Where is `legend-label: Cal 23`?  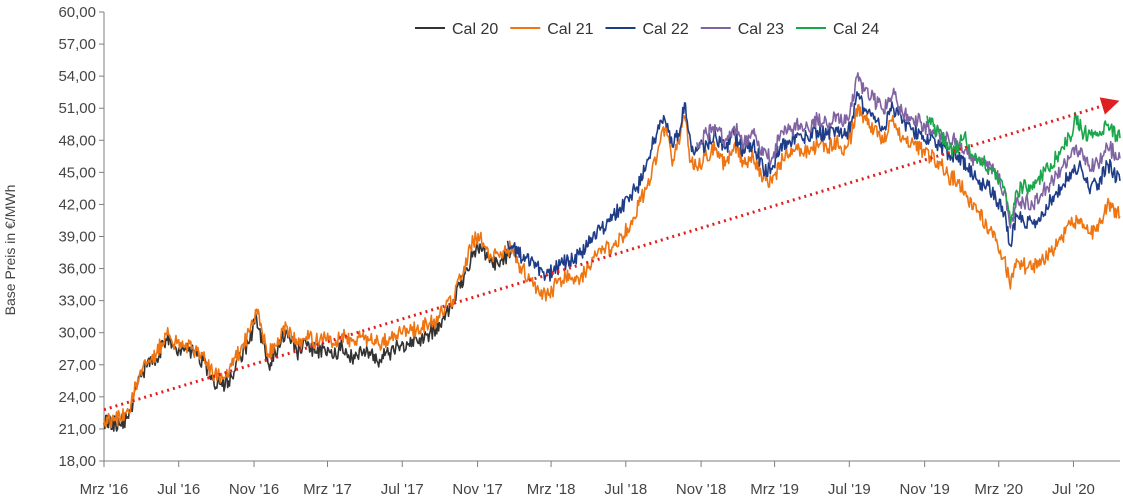 legend-label: Cal 23 is located at coordinates (761, 29).